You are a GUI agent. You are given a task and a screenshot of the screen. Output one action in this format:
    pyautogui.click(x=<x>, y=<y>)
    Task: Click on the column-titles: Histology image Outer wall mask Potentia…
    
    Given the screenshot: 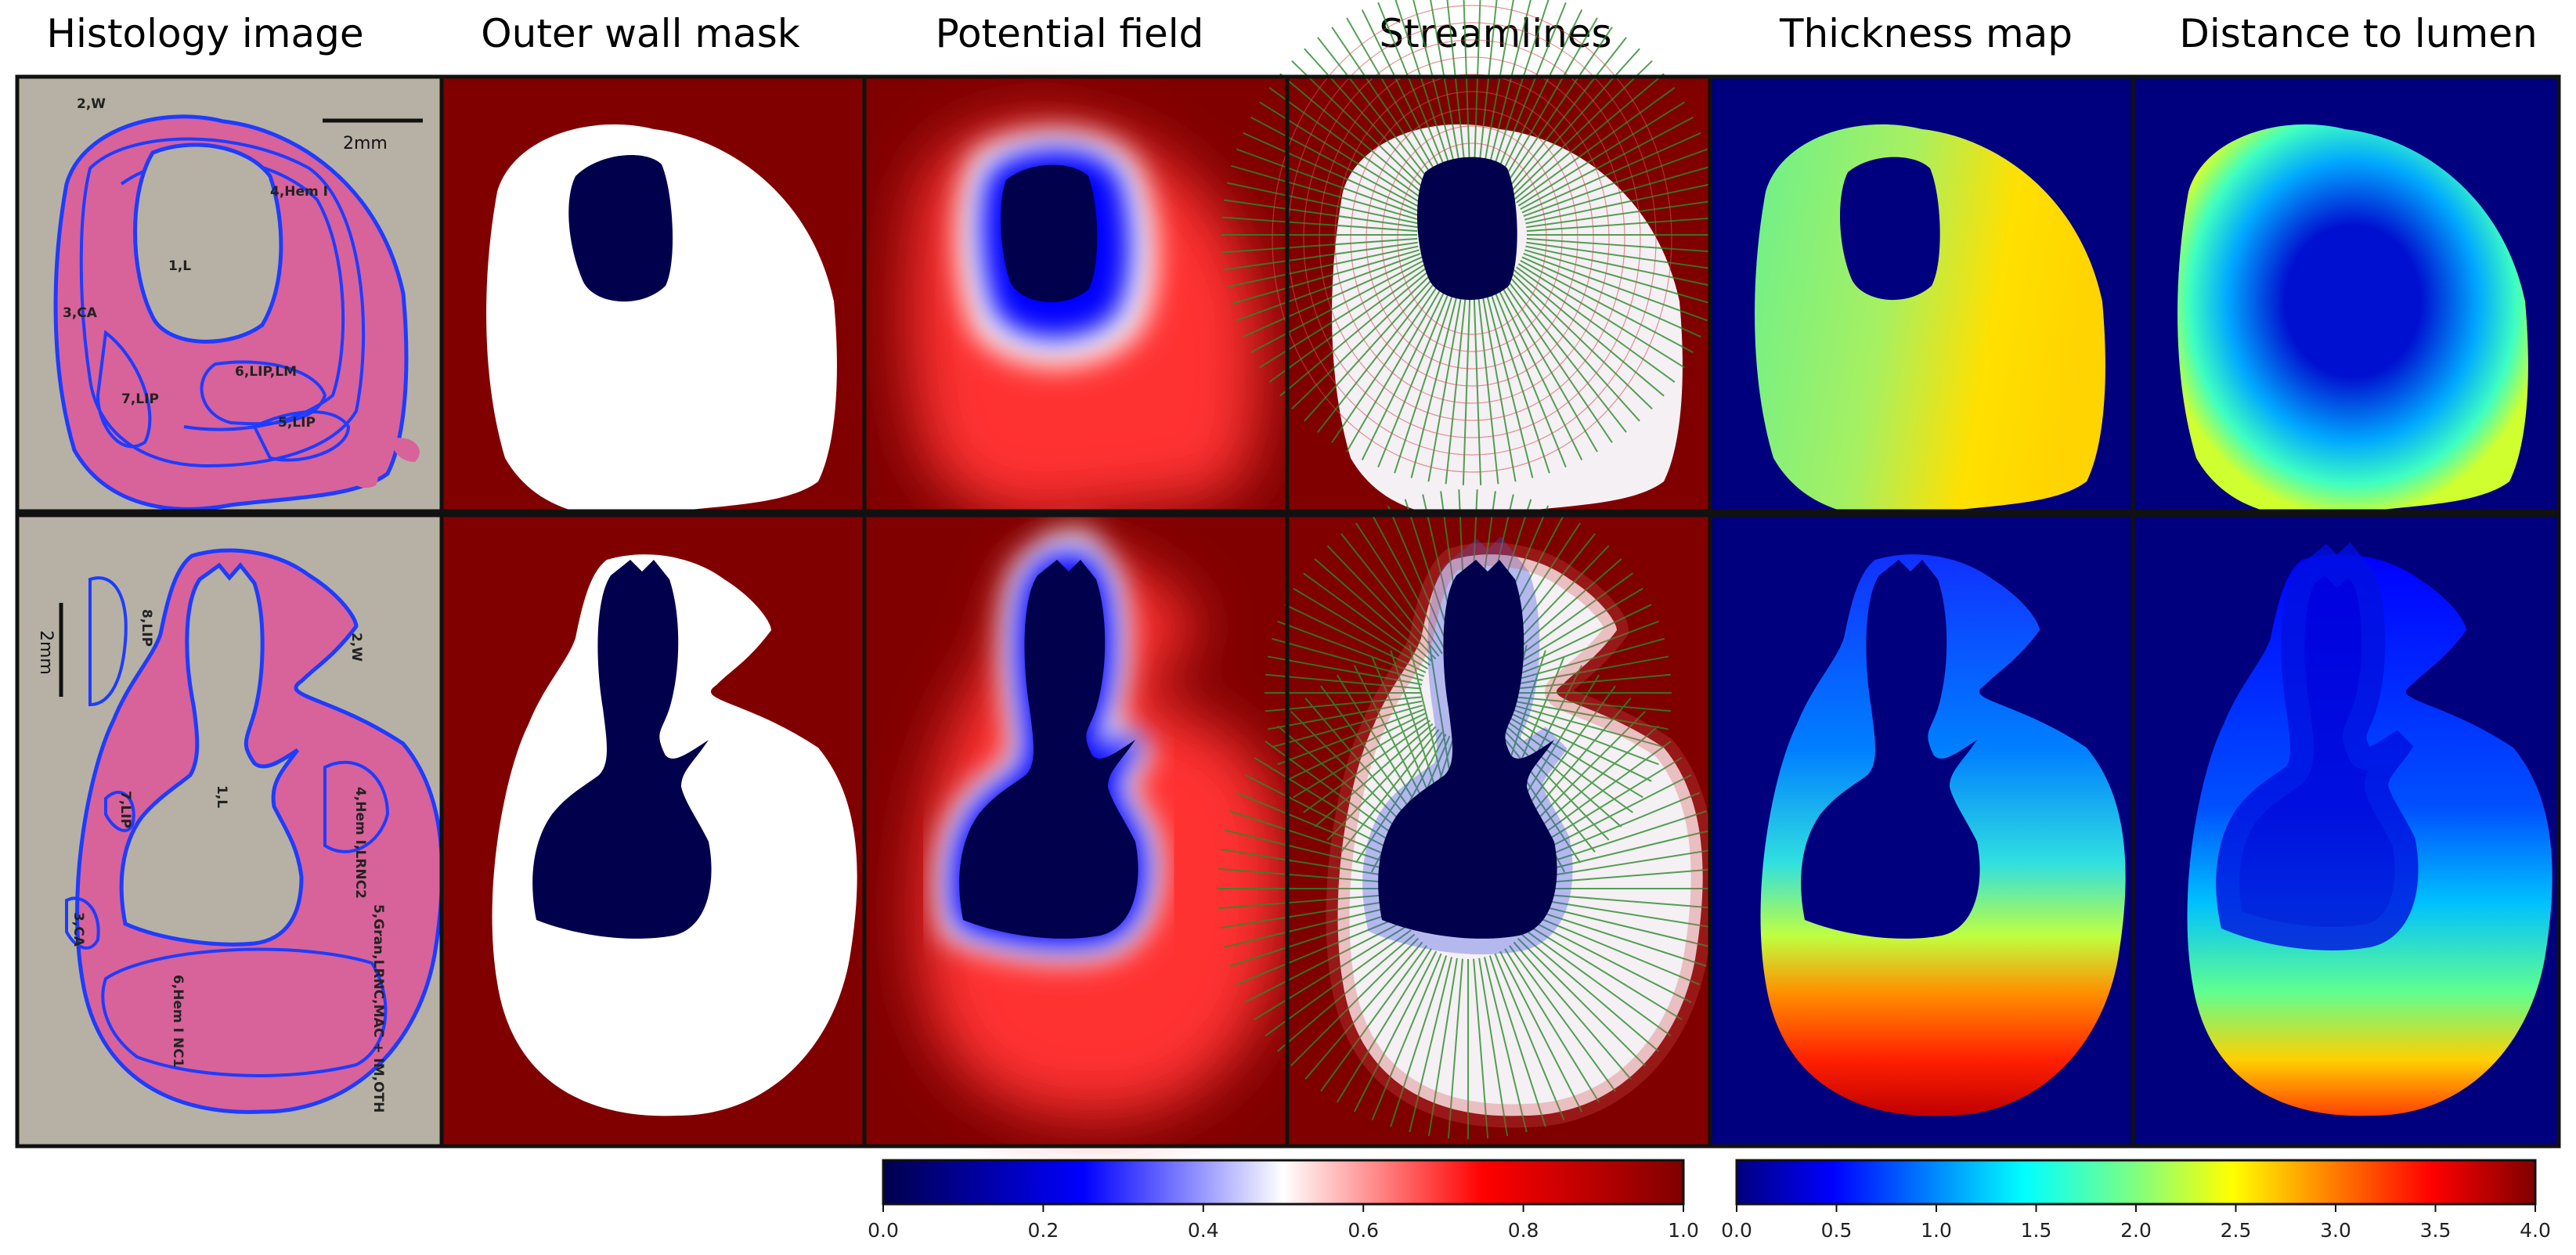 What is the action you would take?
    pyautogui.click(x=1291, y=33)
    